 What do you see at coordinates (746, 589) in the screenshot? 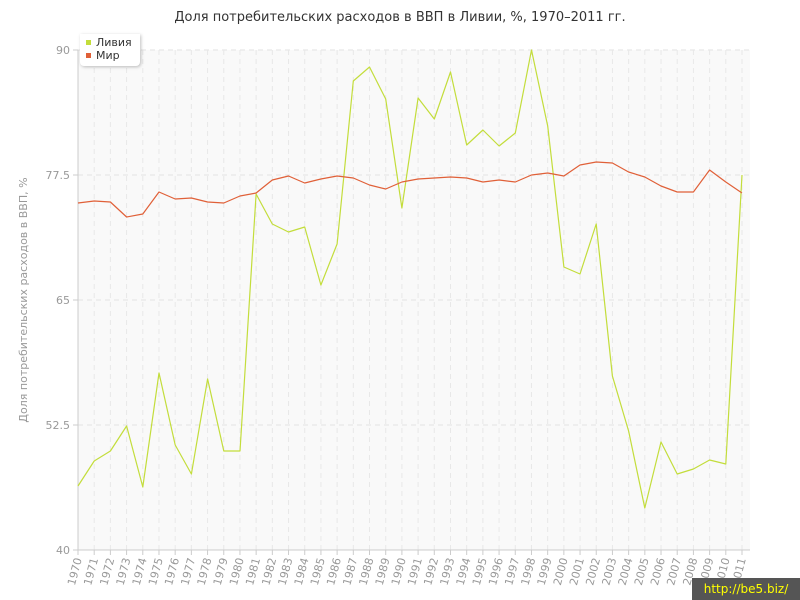
I see `watermark: http://be5.biz/` at bounding box center [746, 589].